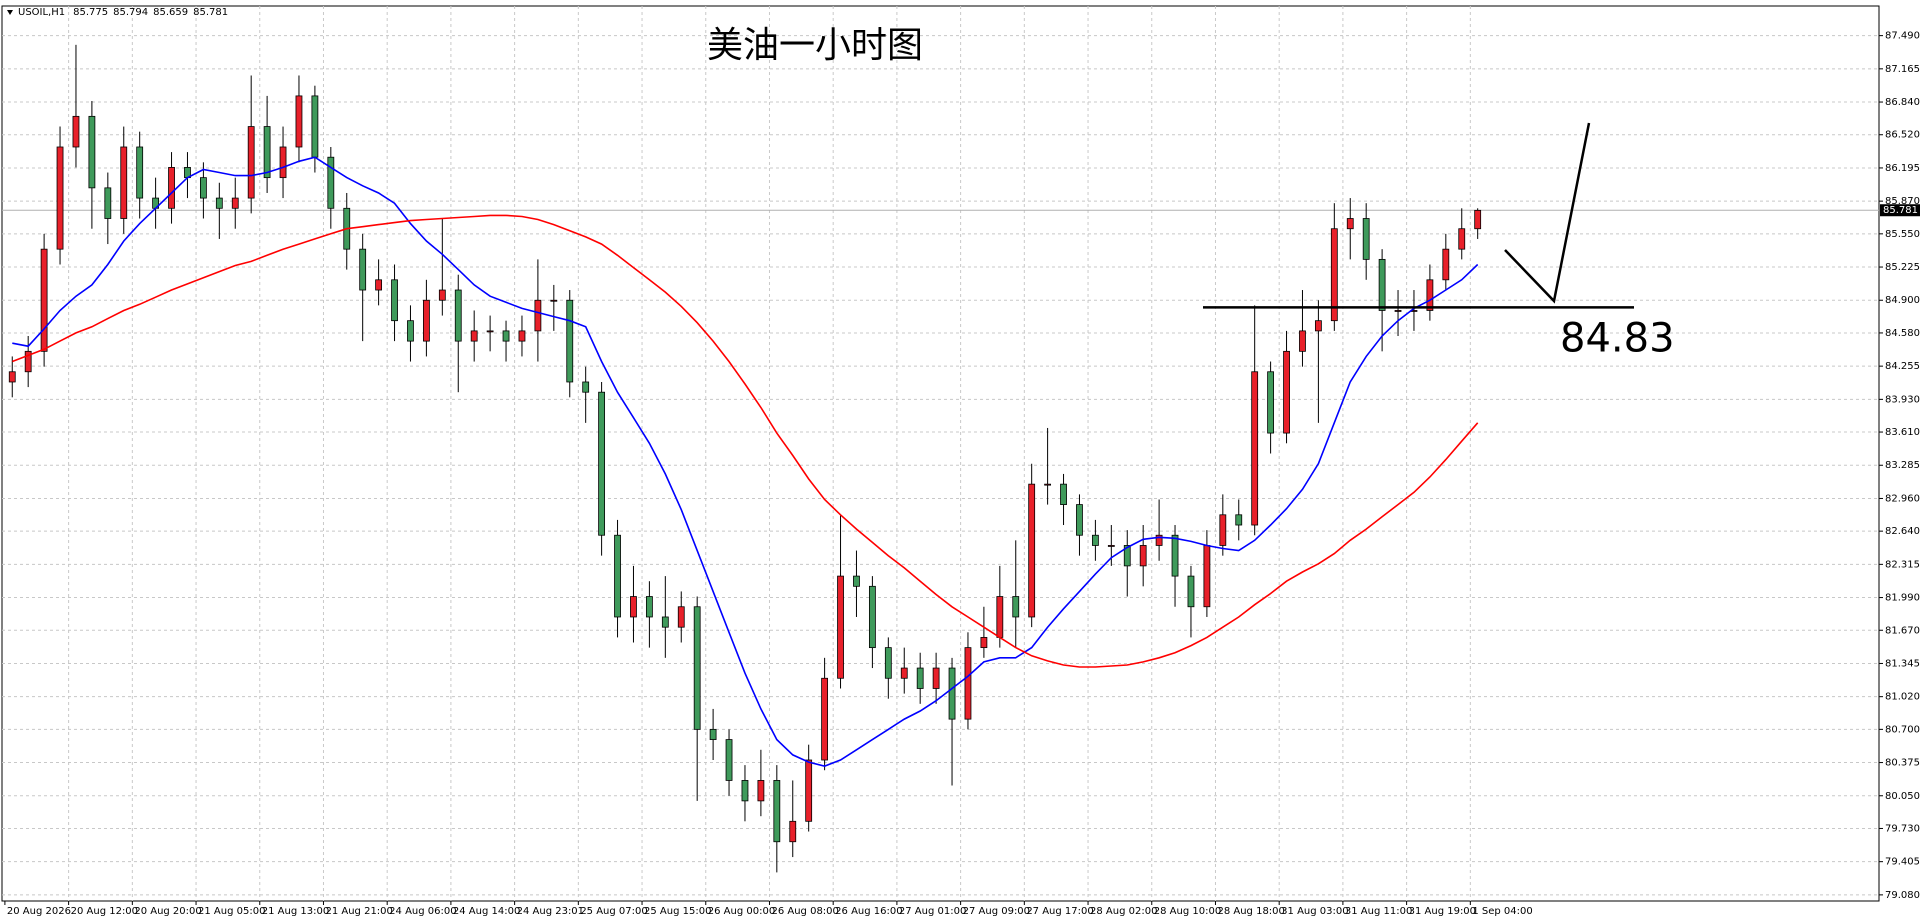 This screenshot has height=919, width=1920. Describe the element at coordinates (1902, 564) in the screenshot. I see `y-tick-label: 82.315` at that location.